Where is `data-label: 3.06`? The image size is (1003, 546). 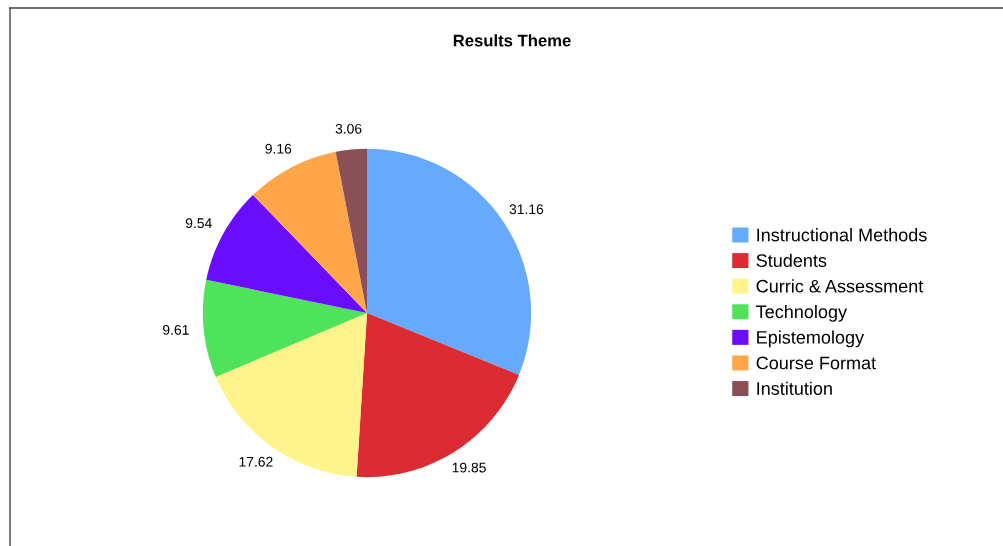 data-label: 3.06 is located at coordinates (348, 128).